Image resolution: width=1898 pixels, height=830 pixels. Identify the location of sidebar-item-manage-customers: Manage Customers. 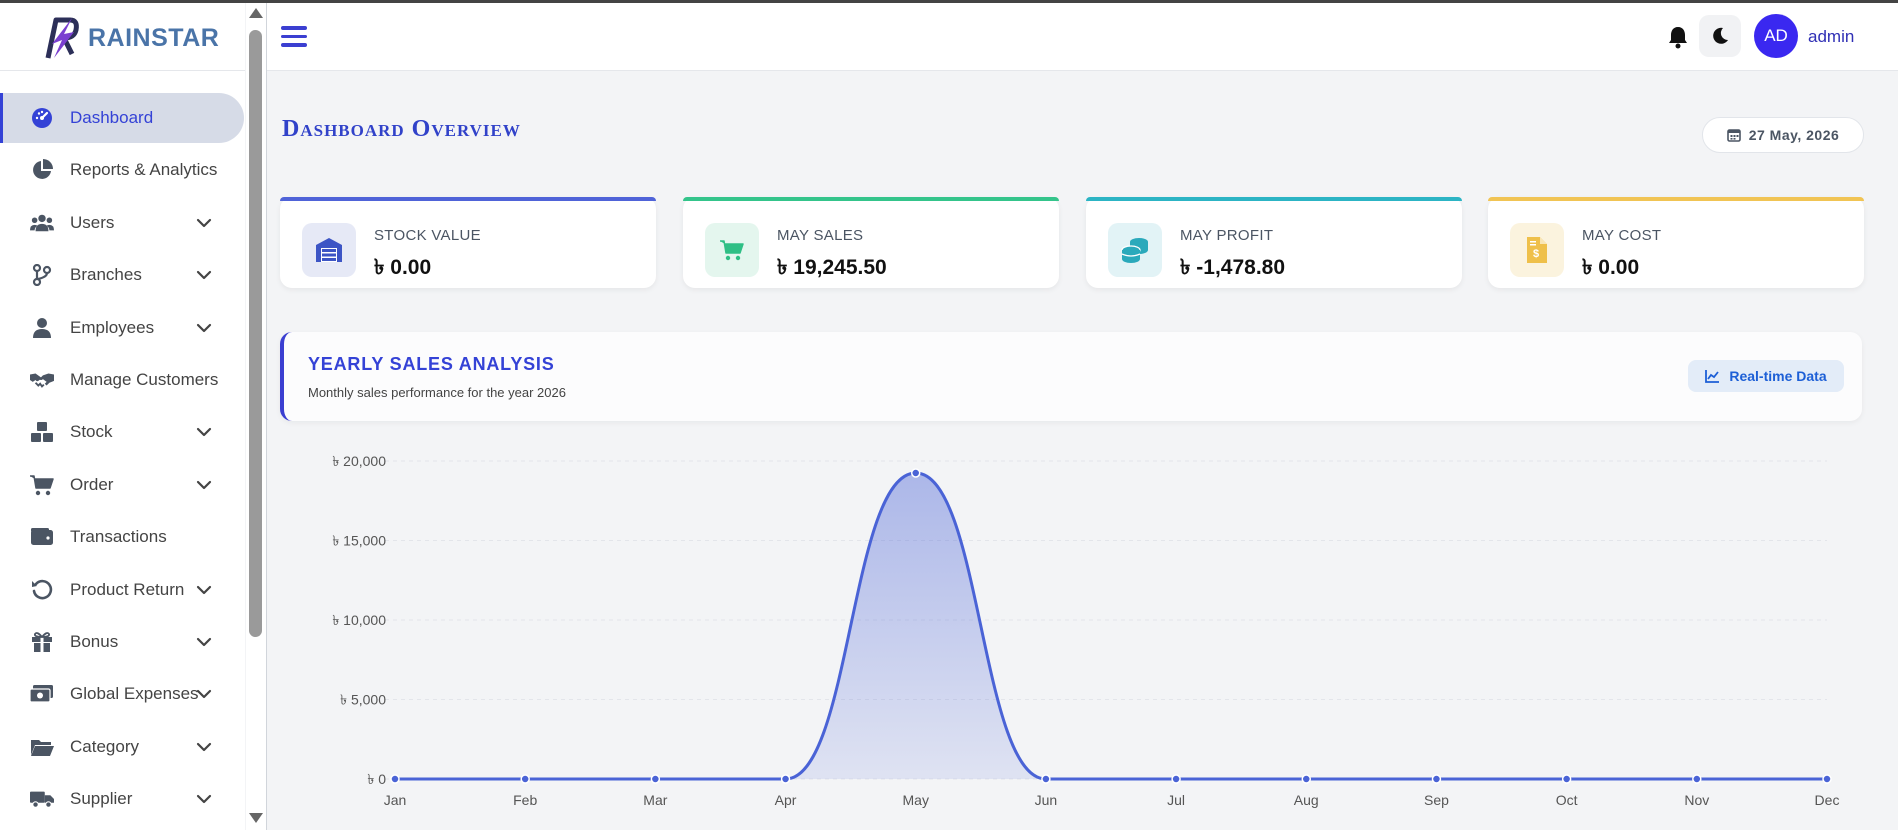
(122, 380).